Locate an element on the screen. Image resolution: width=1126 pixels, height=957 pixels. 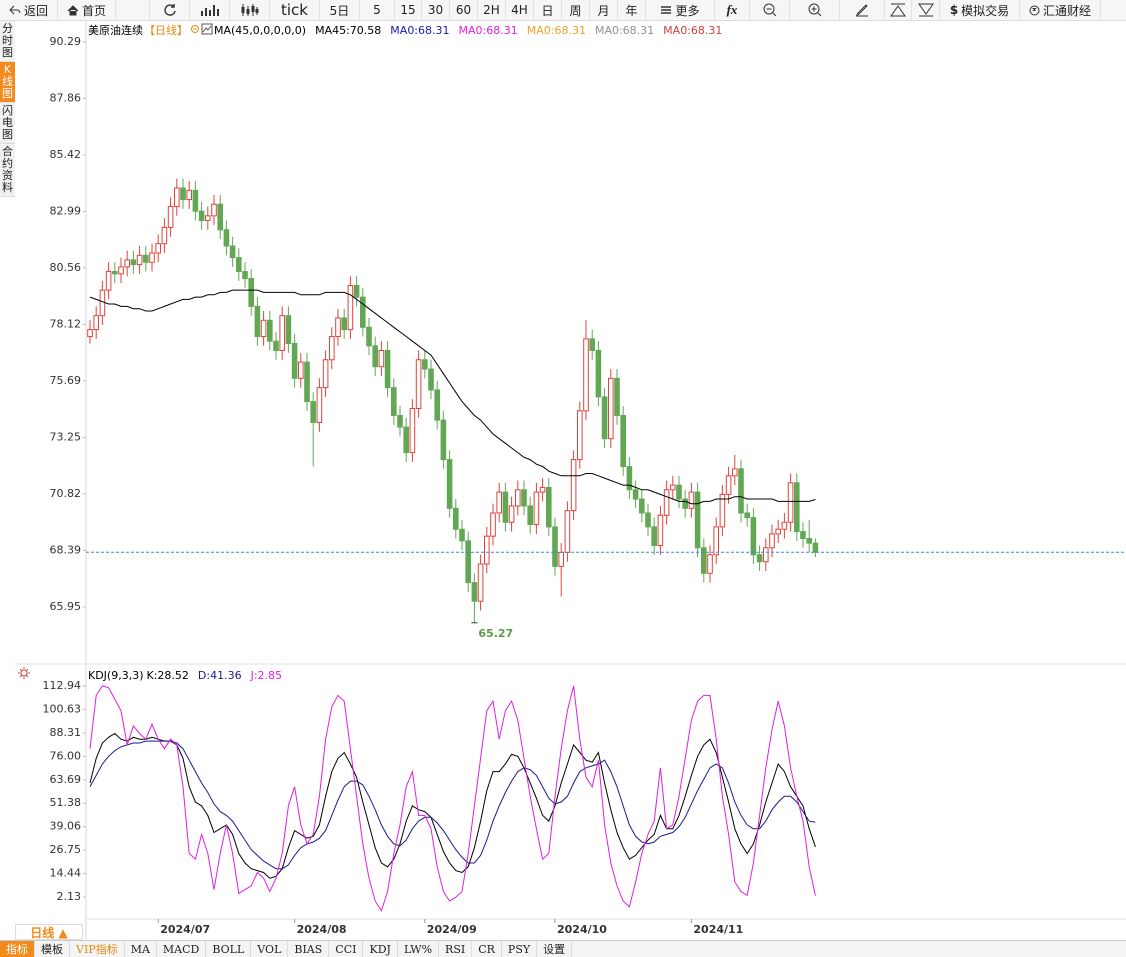
toolbar-button: 月 is located at coordinates (604, 10).